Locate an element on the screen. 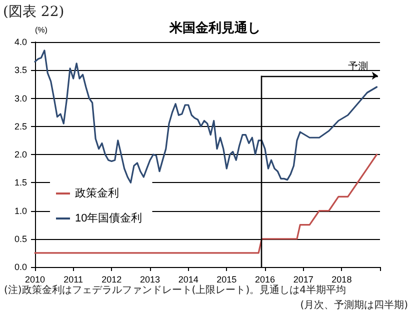 The width and height of the screenshot is (420, 327). chart-title: 米国金利見通し is located at coordinates (214, 28).